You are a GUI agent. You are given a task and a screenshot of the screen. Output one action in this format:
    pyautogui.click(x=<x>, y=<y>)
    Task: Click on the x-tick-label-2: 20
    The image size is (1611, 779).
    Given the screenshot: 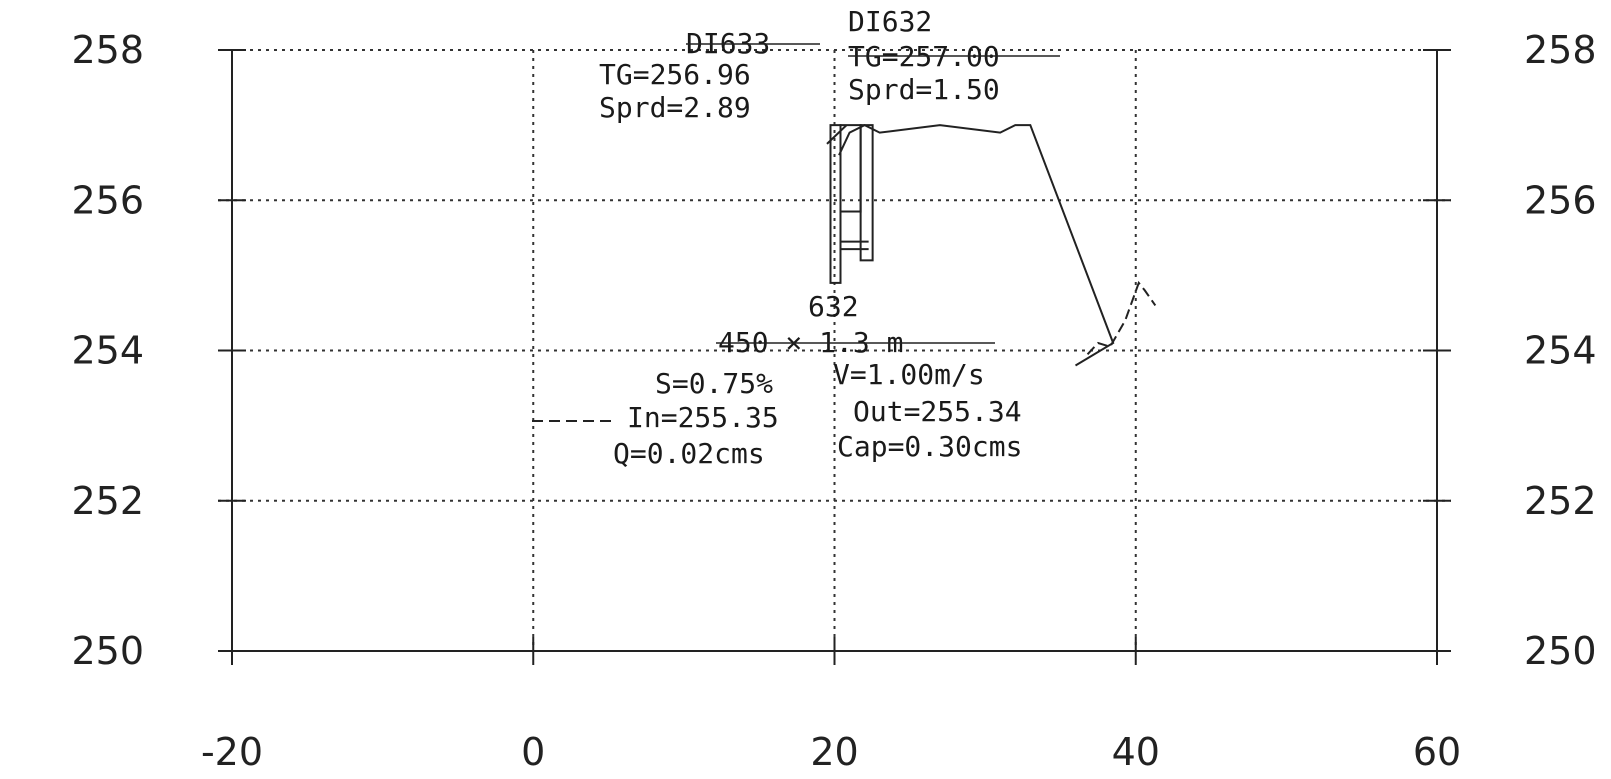 What is the action you would take?
    pyautogui.click(x=834, y=752)
    